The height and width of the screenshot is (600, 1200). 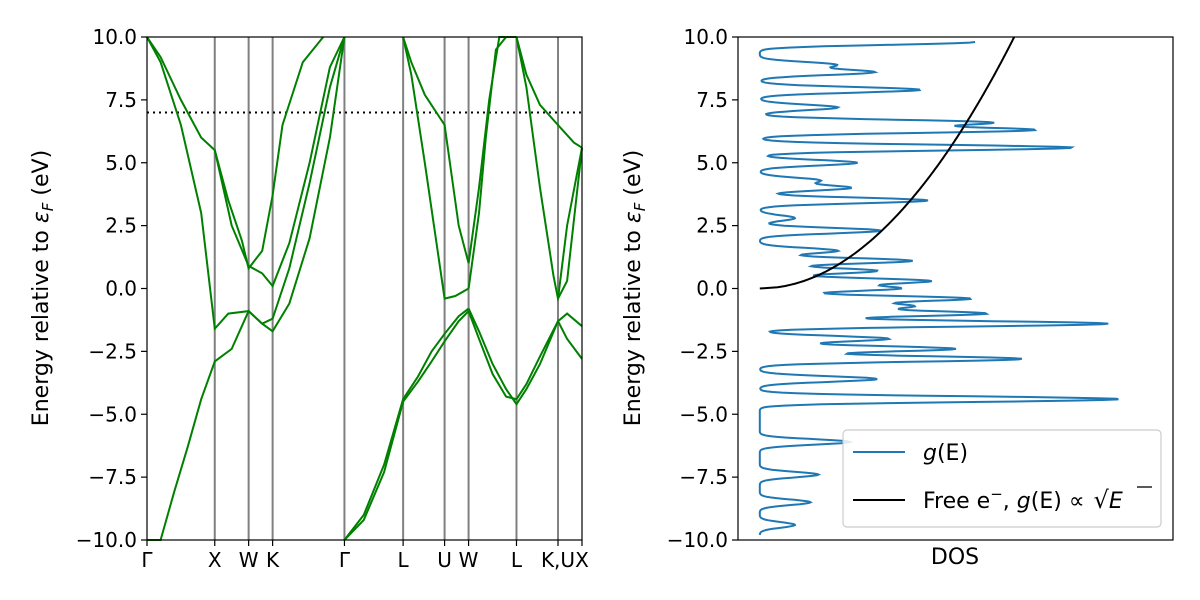 What do you see at coordinates (558, 560) in the screenshot?
I see `x-tick-label: K,U` at bounding box center [558, 560].